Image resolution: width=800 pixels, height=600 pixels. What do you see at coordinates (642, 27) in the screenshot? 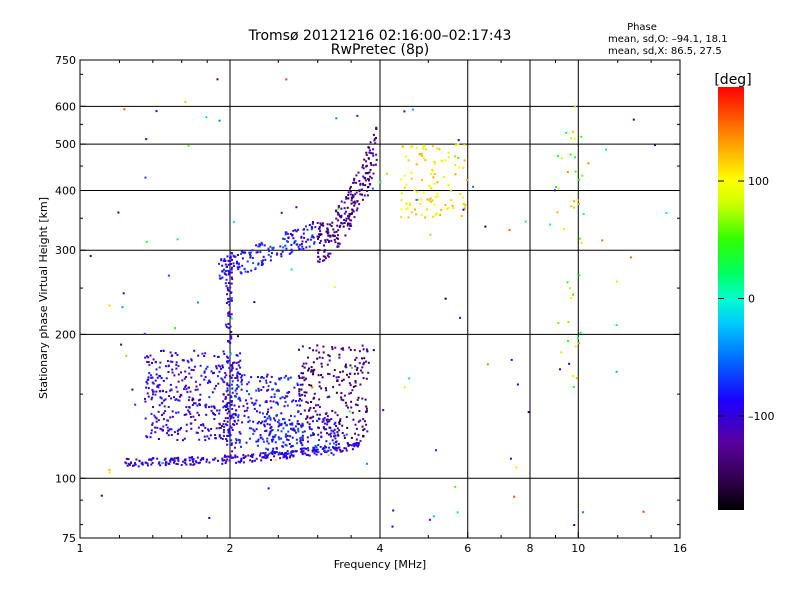
I see `stats-title: Phase` at bounding box center [642, 27].